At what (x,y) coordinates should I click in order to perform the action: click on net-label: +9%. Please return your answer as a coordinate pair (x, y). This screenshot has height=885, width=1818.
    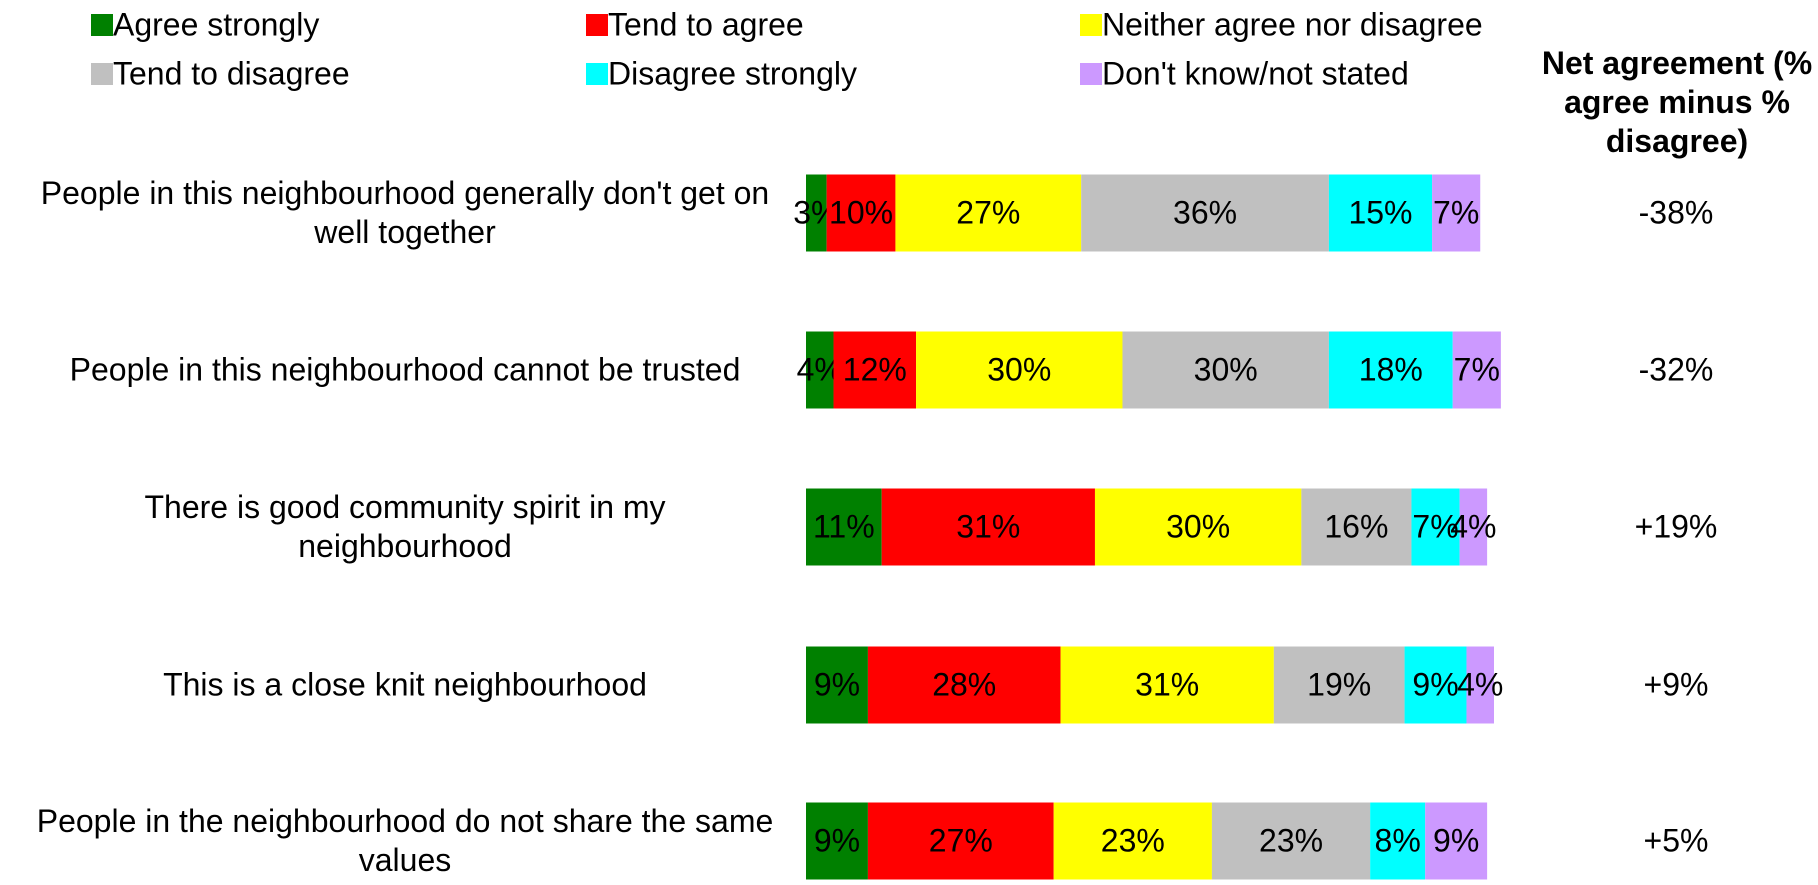
    Looking at the image, I should click on (1676, 684).